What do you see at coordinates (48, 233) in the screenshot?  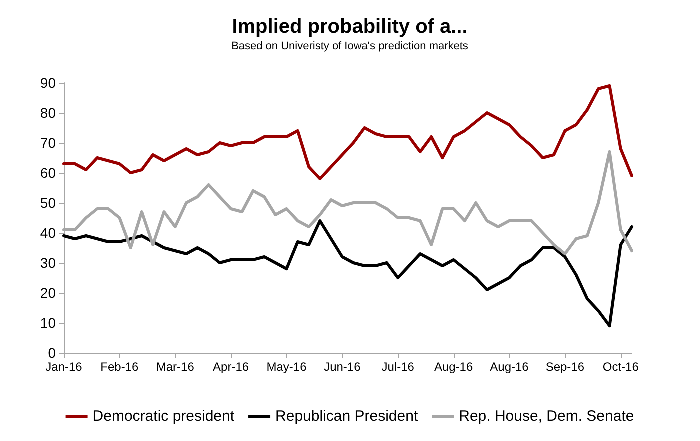 I see `y-tick-label: 40` at bounding box center [48, 233].